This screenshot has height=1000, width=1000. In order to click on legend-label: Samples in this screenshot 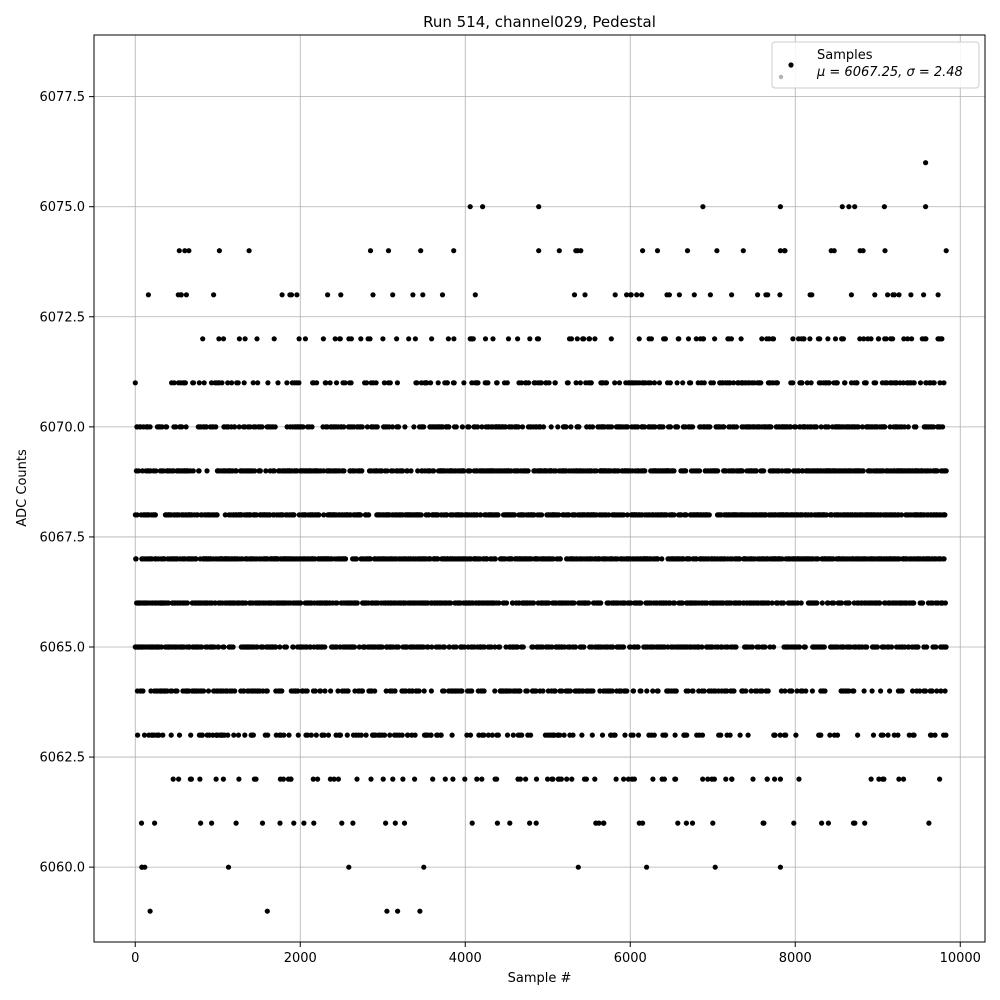, I will do `click(845, 55)`.